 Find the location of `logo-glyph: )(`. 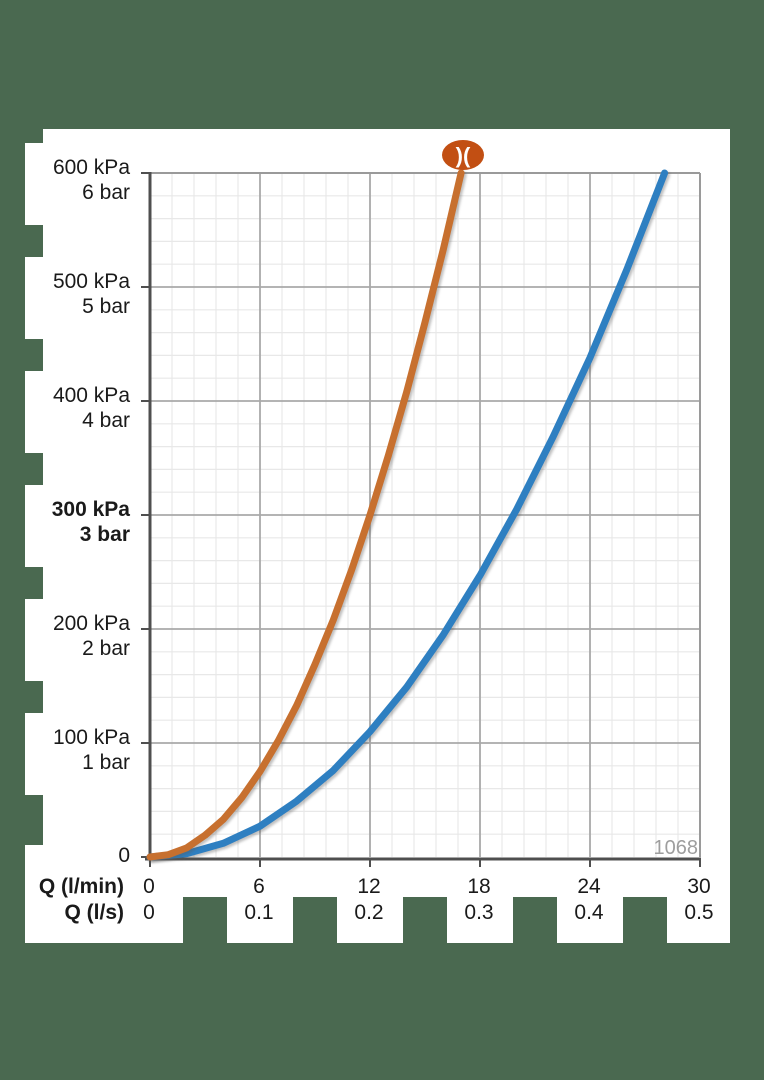

logo-glyph: )( is located at coordinates (463, 155).